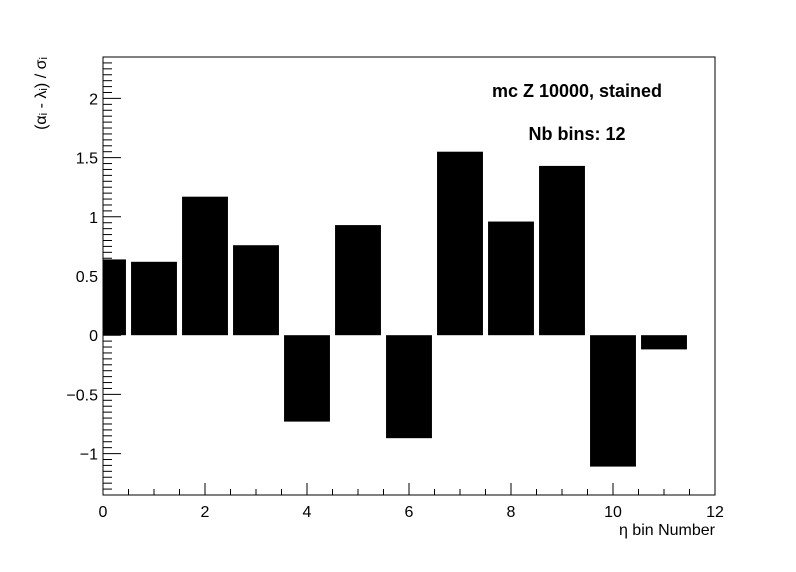 This screenshot has width=796, height=572. What do you see at coordinates (87, 277) in the screenshot?
I see `y-tick-label: 0.5` at bounding box center [87, 277].